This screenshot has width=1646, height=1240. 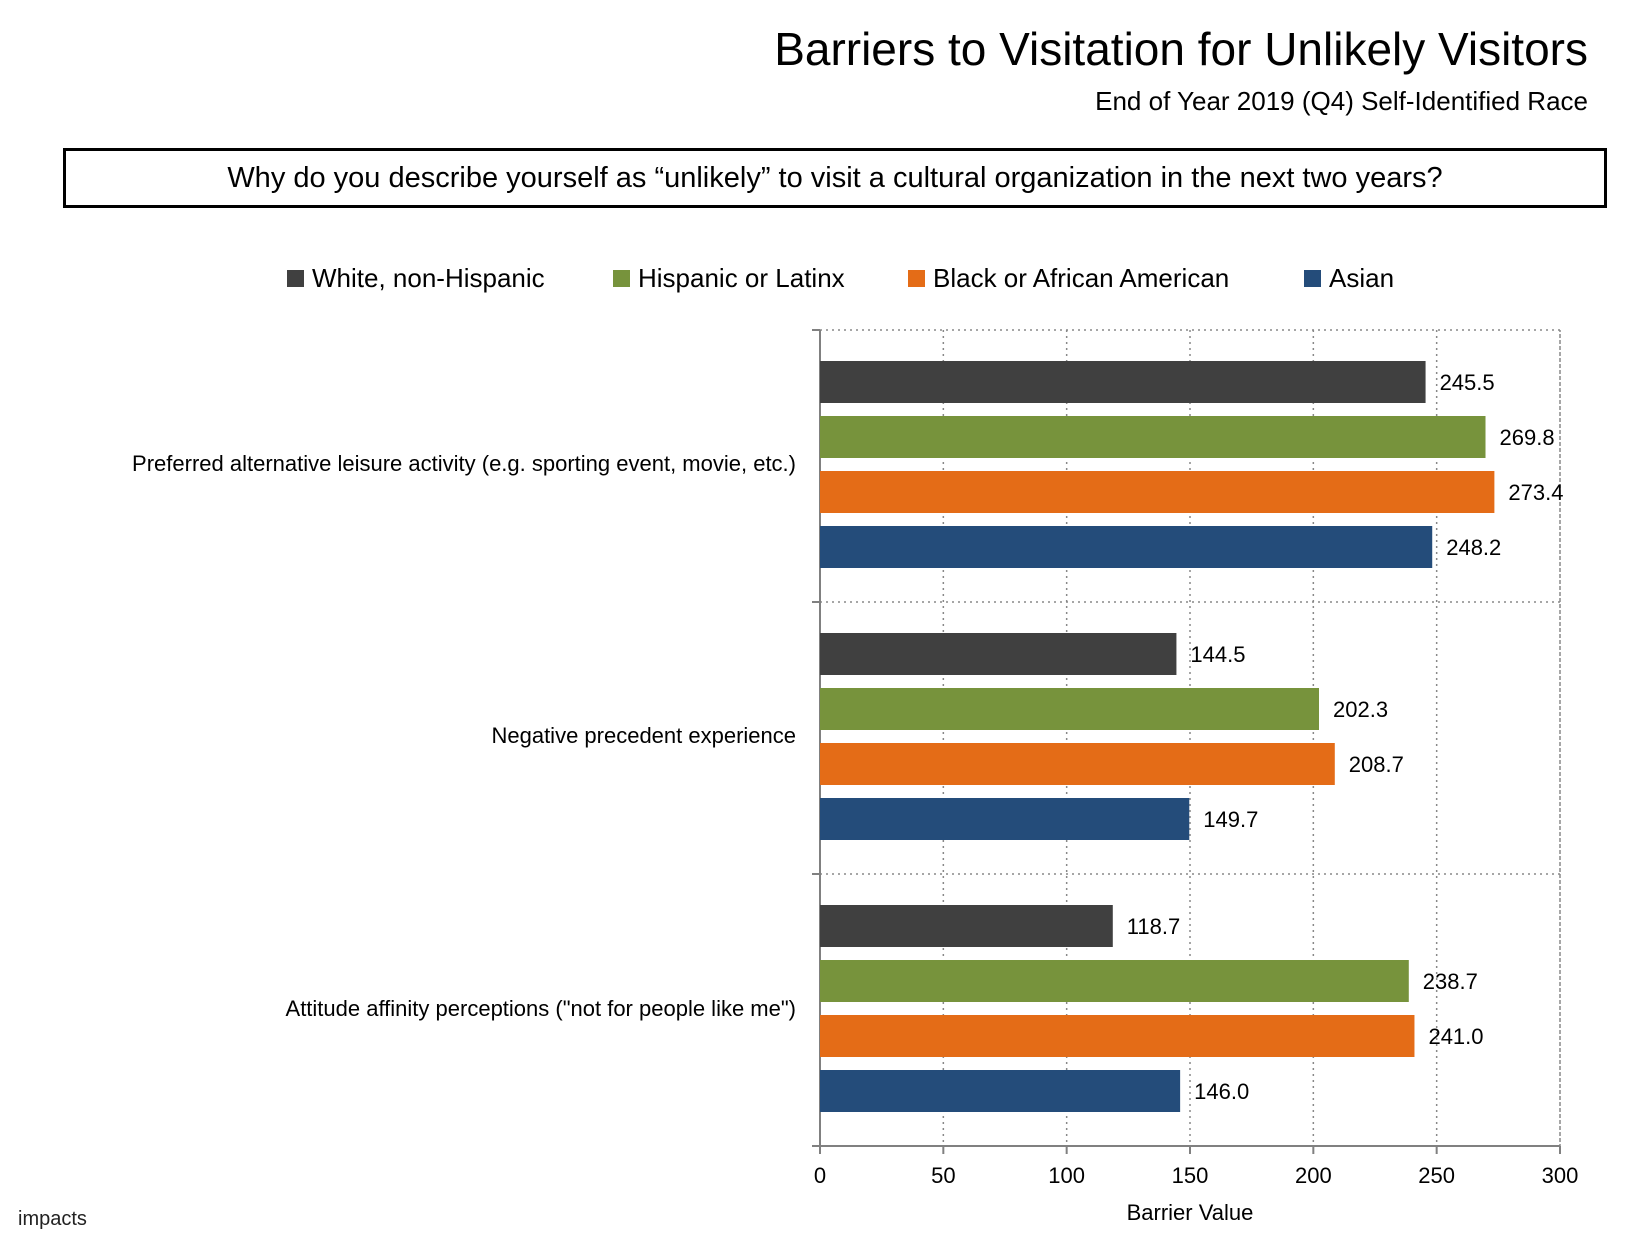 I want to click on category-label-negative-experience: Negative precedent experience, so click(x=643, y=735).